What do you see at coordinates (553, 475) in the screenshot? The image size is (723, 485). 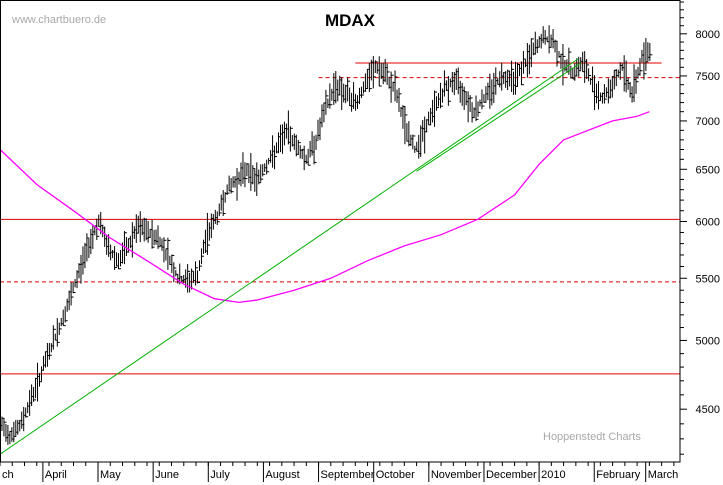 I see `x-month-label: 2010` at bounding box center [553, 475].